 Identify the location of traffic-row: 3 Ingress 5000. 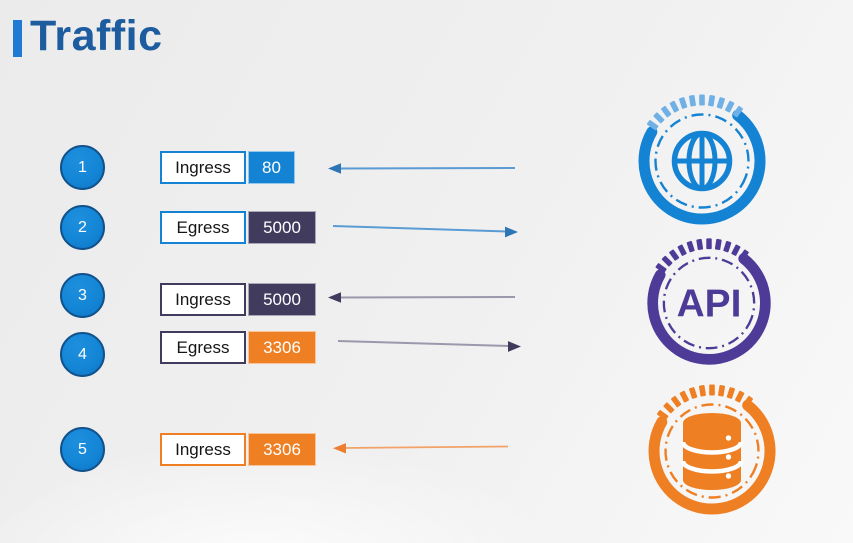
(426, 295).